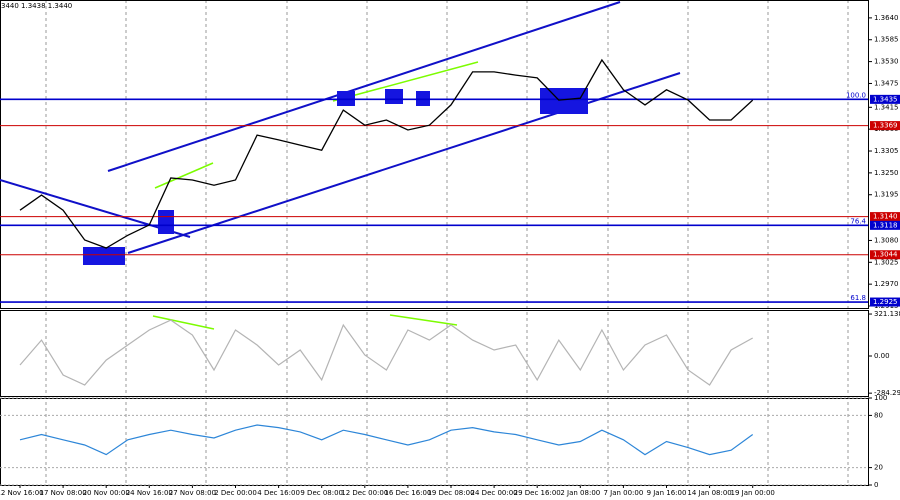  I want to click on y-tick-label: 321.1386, so click(887, 314).